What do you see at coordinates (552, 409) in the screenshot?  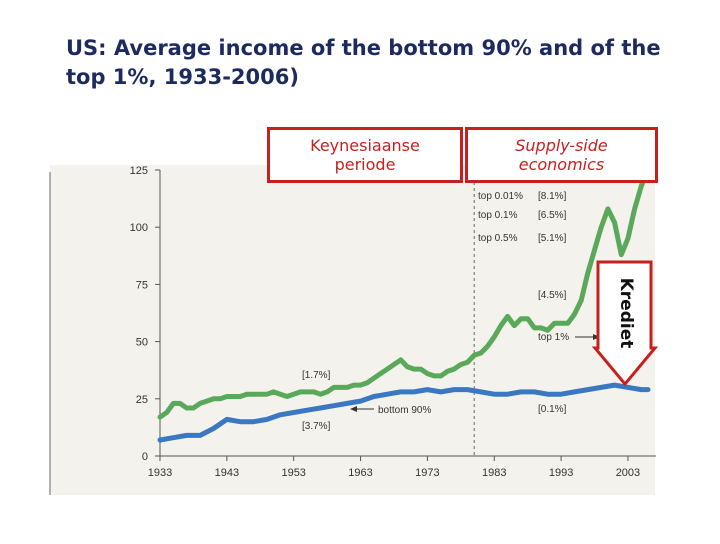 I see `annotation-value: [0.1%]` at bounding box center [552, 409].